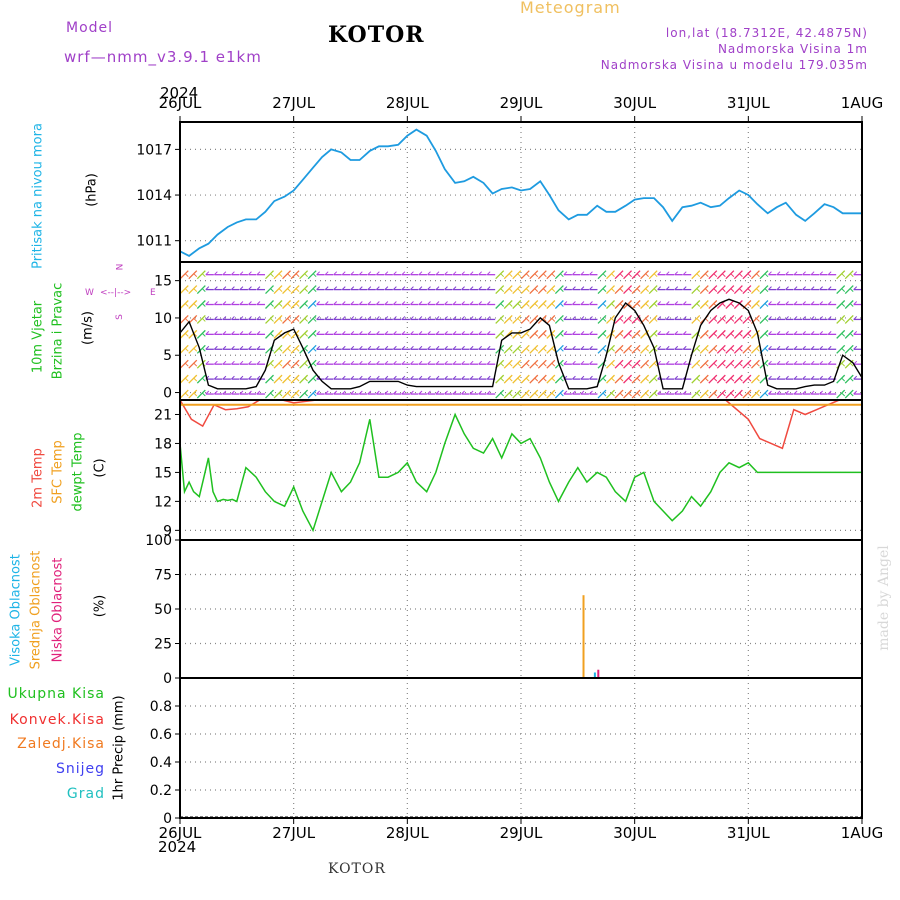 The width and height of the screenshot is (900, 900). Describe the element at coordinates (766, 33) in the screenshot. I see `lonlat-label: lon,lat (18.7312E, 42.4875N)` at that location.